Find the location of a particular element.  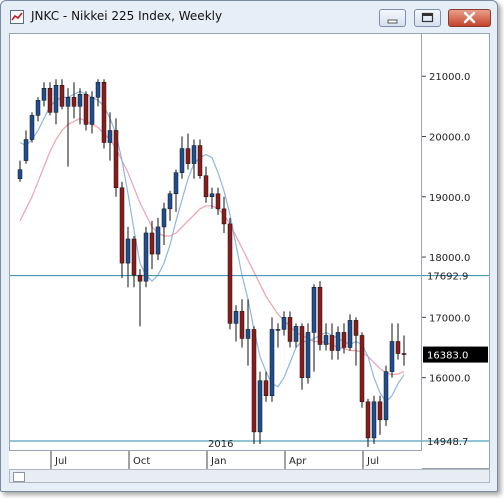

last-price-label: 16383.0 is located at coordinates (447, 356).